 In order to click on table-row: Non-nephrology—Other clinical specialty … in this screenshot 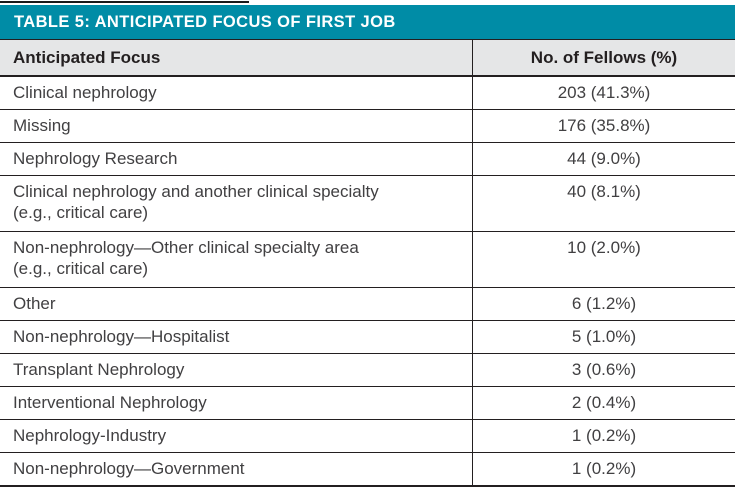, I will do `click(367, 260)`.